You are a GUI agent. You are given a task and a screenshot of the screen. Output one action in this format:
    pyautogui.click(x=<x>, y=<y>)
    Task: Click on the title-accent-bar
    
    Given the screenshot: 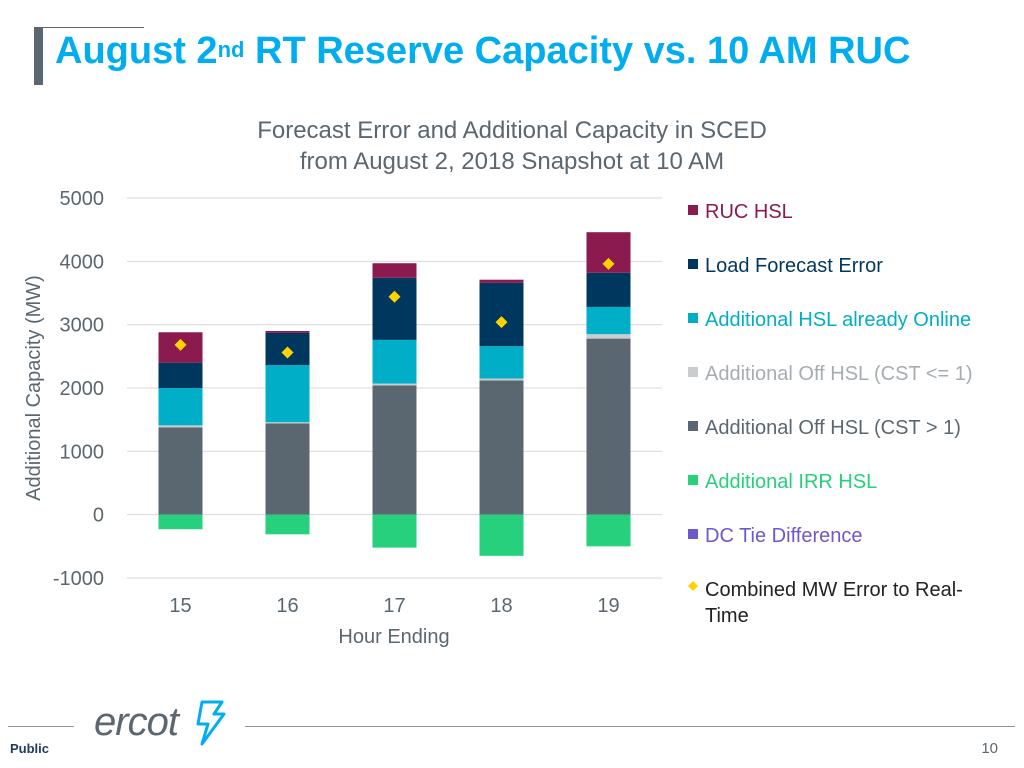 What is the action you would take?
    pyautogui.click(x=38, y=56)
    